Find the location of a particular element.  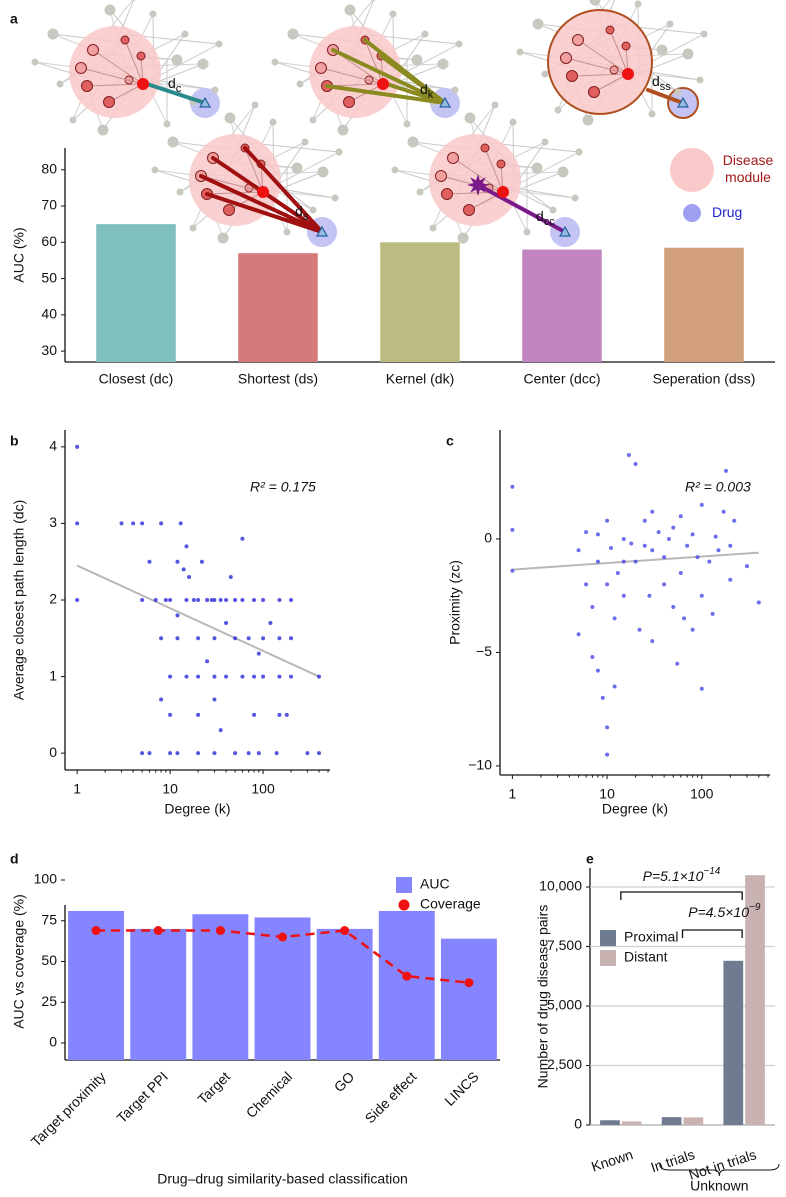

legend-label: Drug is located at coordinates (727, 212).